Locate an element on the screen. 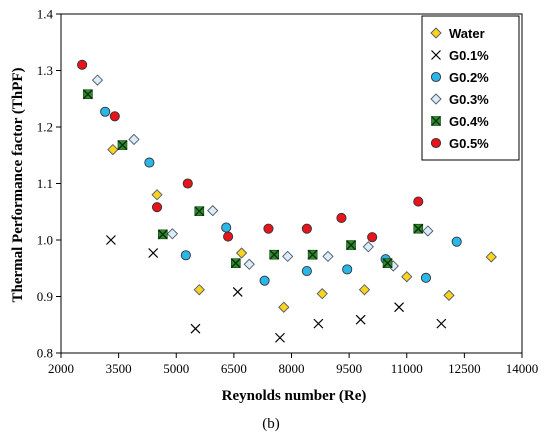 This screenshot has height=443, width=550. y-tick-label: 1.3 is located at coordinates (45, 70).